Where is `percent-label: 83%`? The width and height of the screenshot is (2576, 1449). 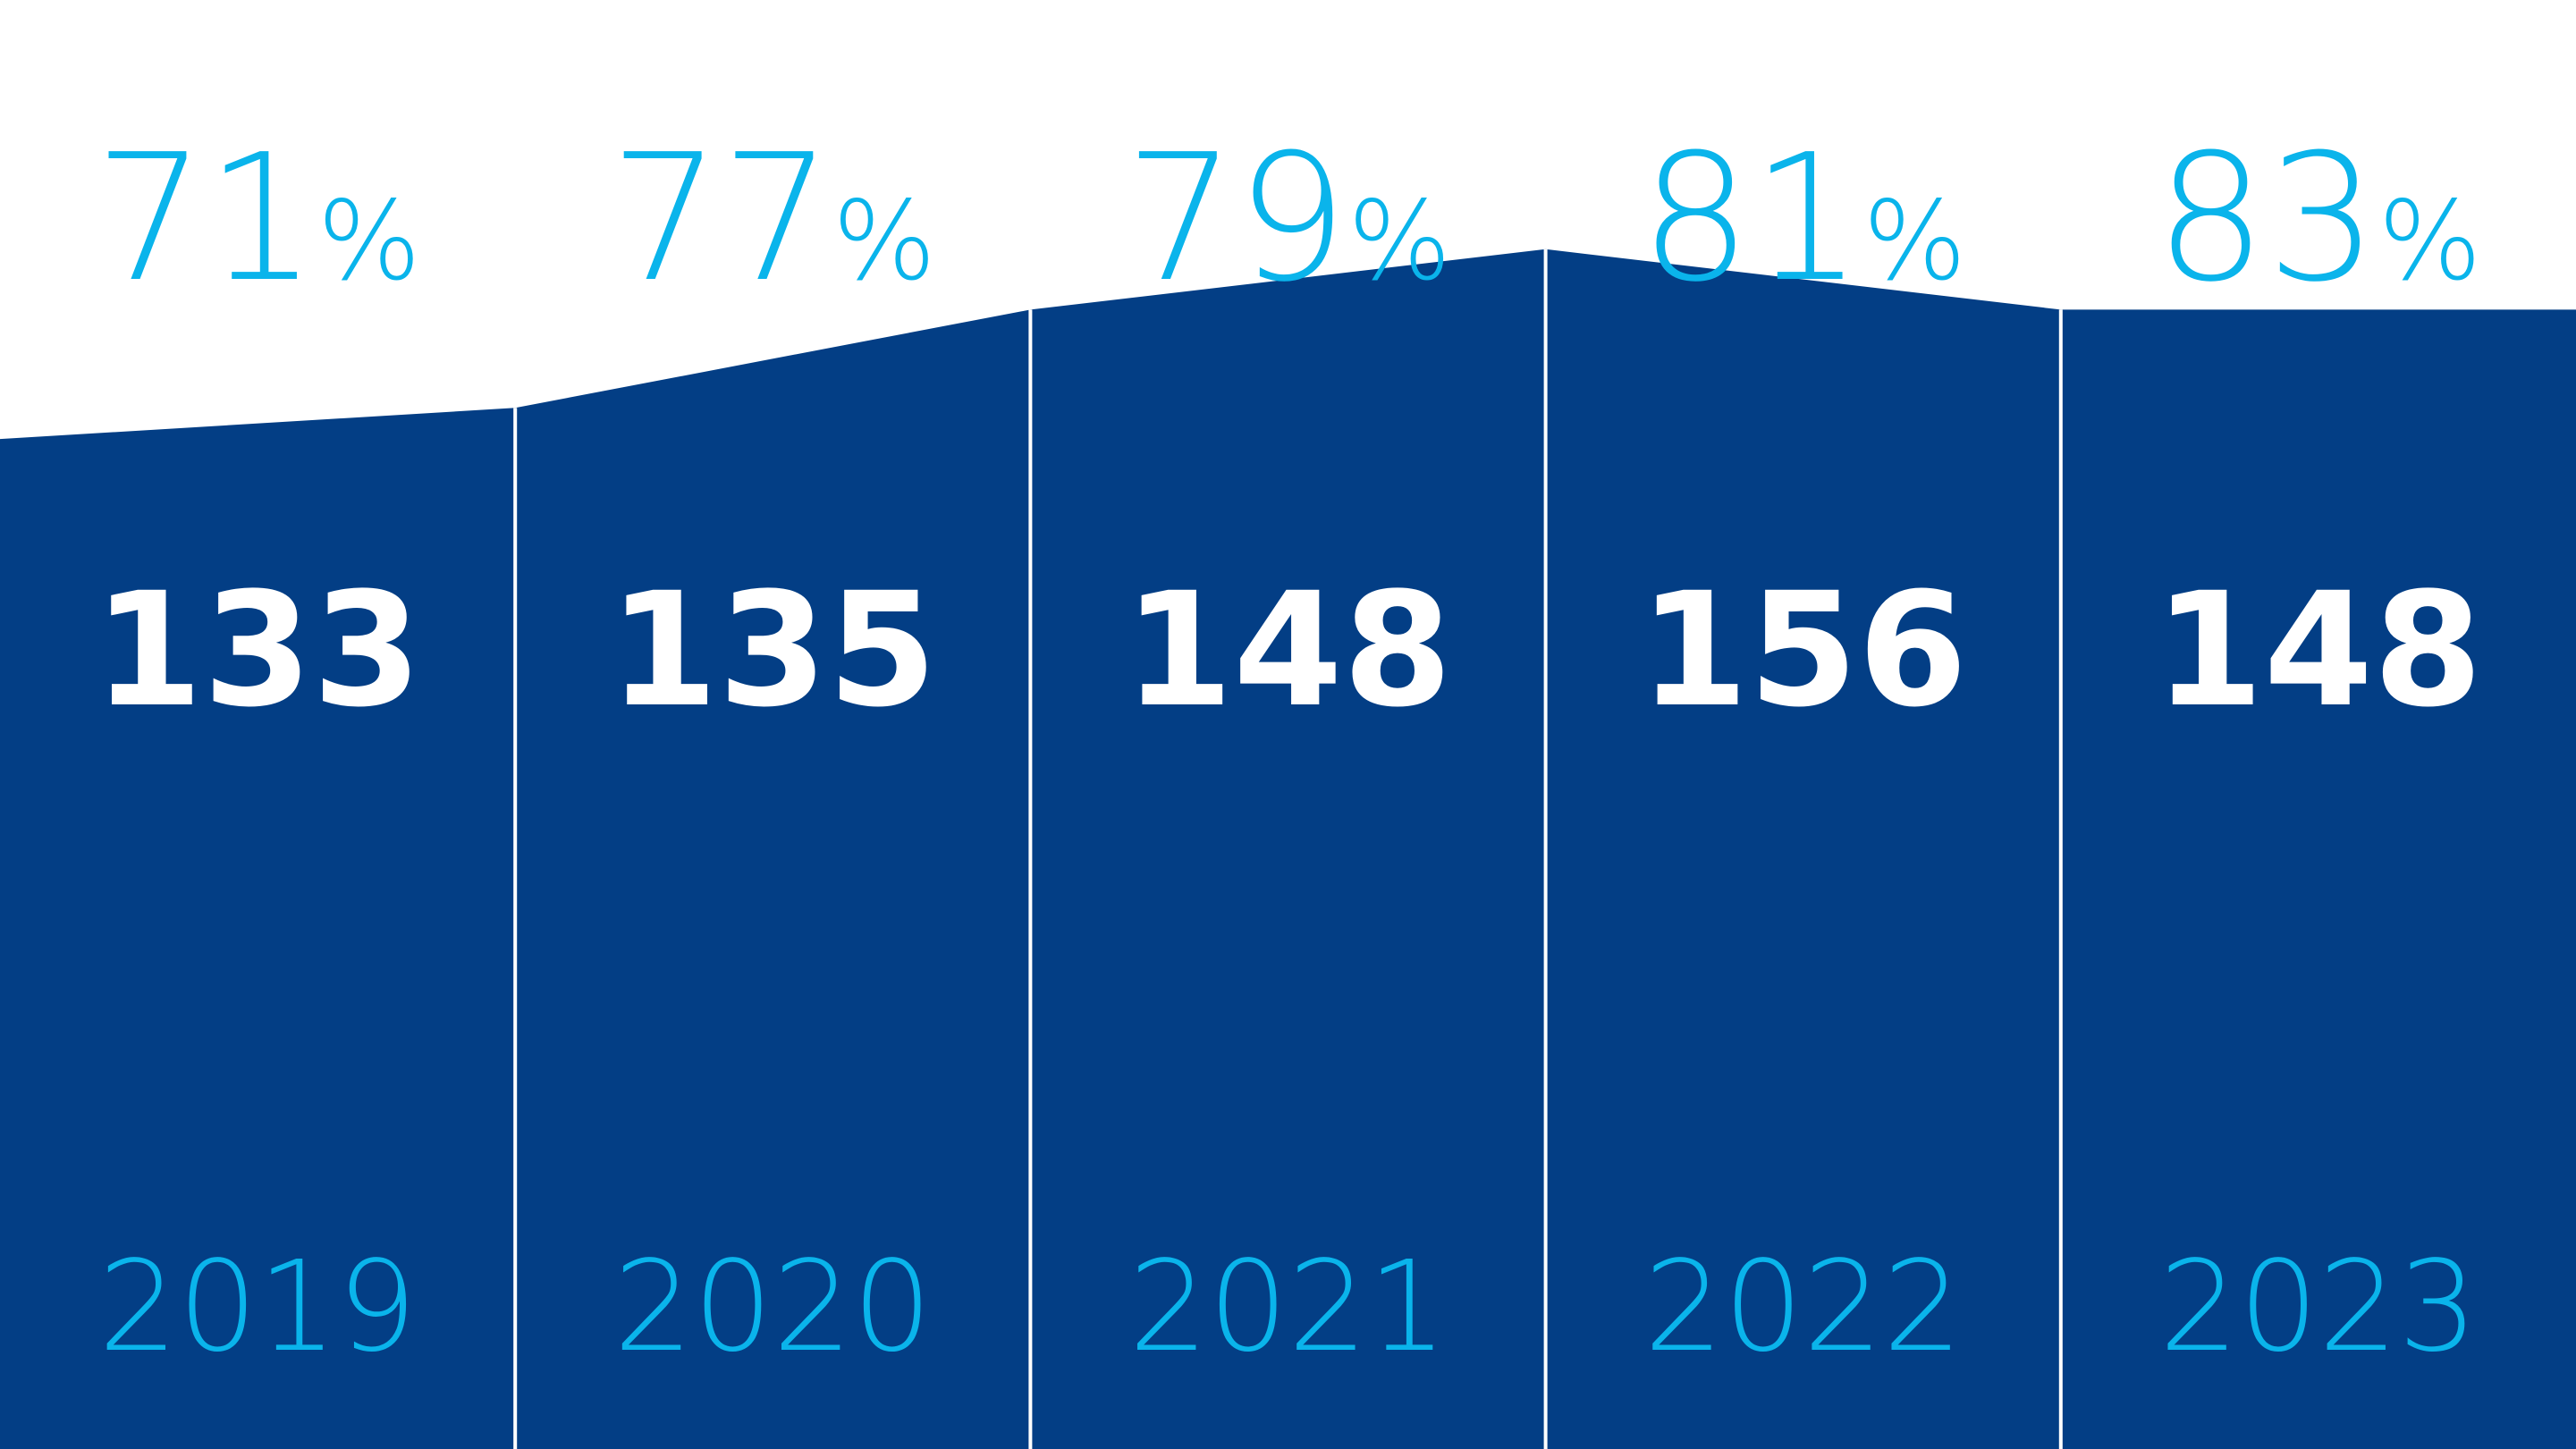 percent-label: 83% is located at coordinates (2318, 219).